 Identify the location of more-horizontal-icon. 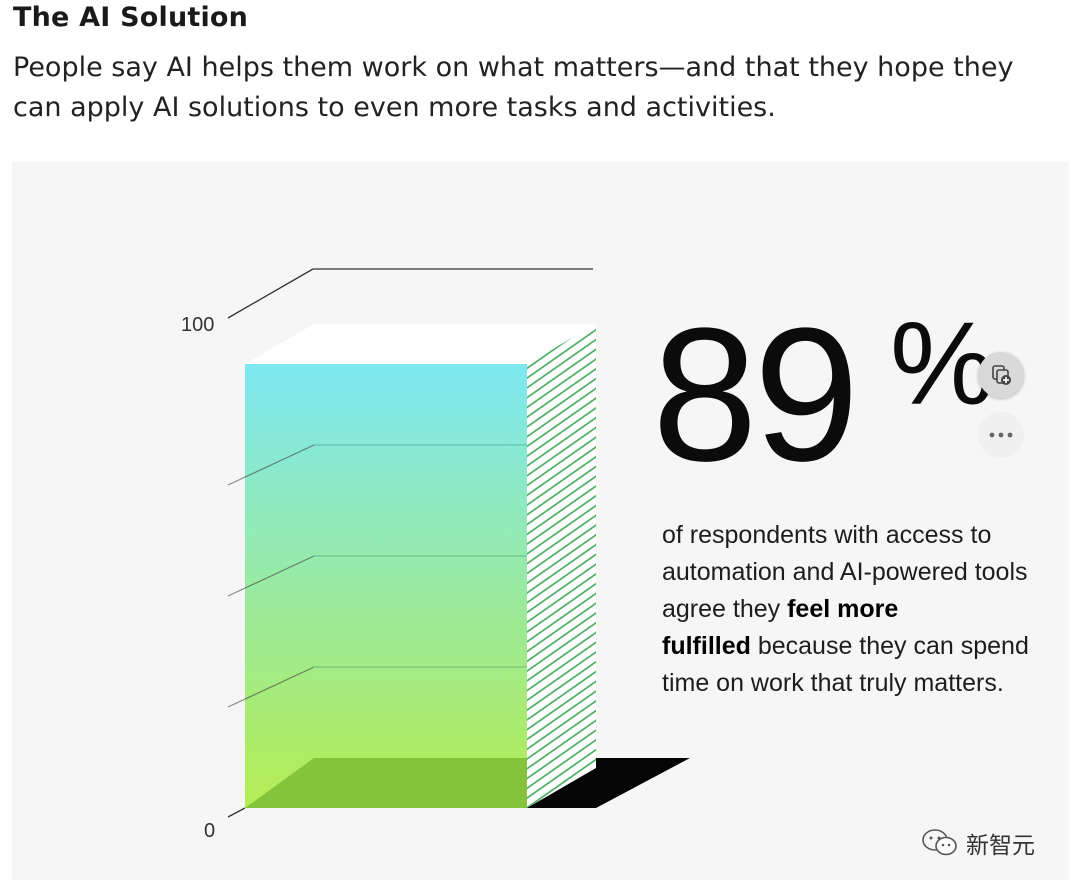
(1001, 435).